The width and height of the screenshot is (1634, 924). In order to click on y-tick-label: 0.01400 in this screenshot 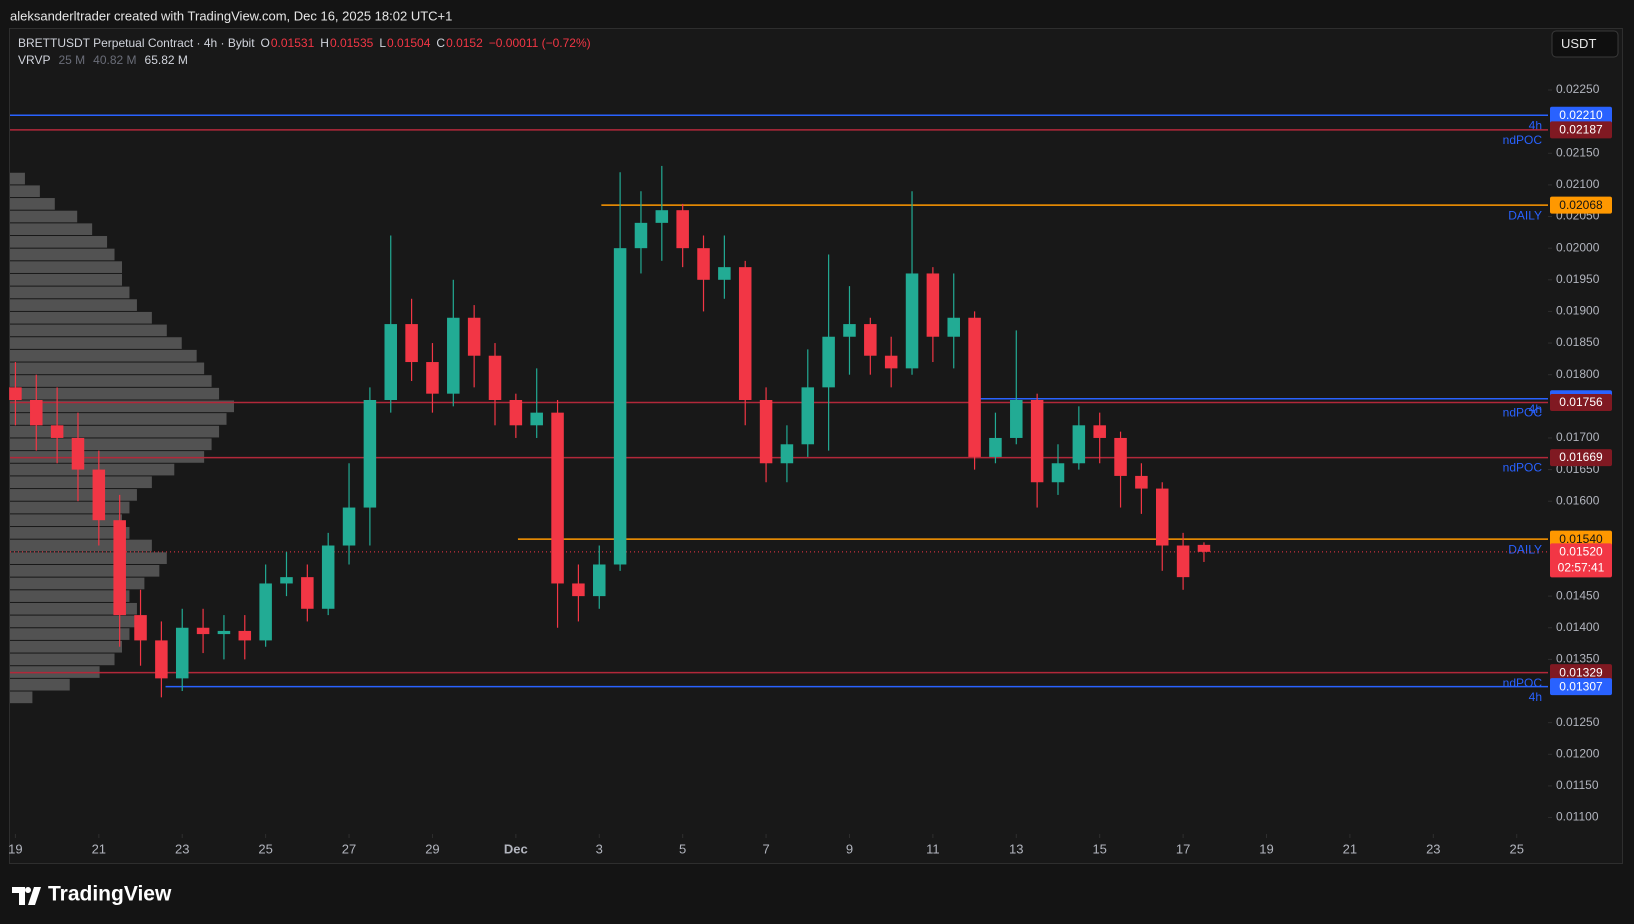, I will do `click(1578, 627)`.